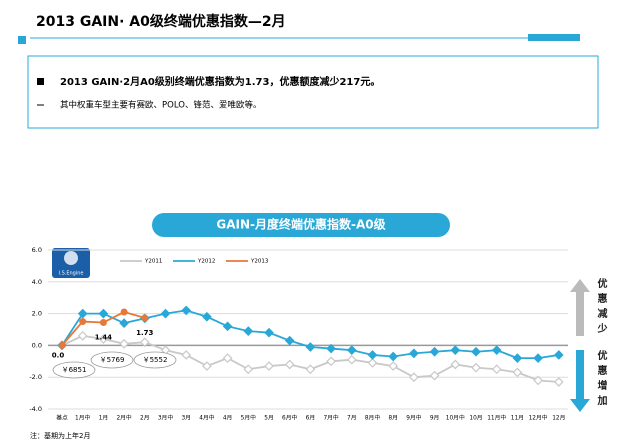 The width and height of the screenshot is (624, 442). I want to click on y-tick-label: 2.0, so click(37, 314).